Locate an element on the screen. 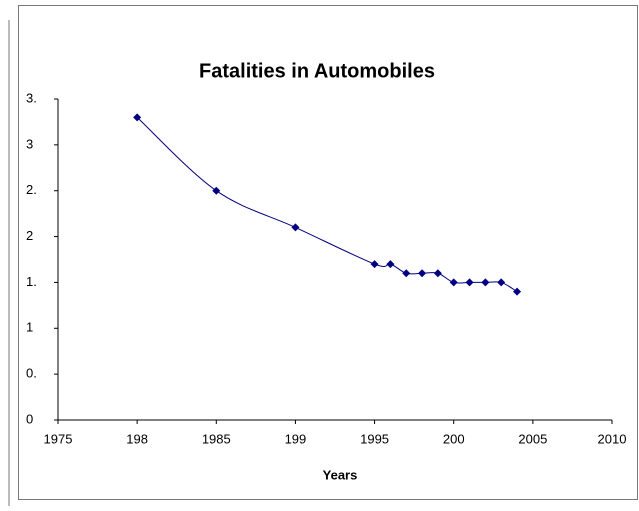 The height and width of the screenshot is (511, 639). x-tick-label: 1995 is located at coordinates (374, 438).